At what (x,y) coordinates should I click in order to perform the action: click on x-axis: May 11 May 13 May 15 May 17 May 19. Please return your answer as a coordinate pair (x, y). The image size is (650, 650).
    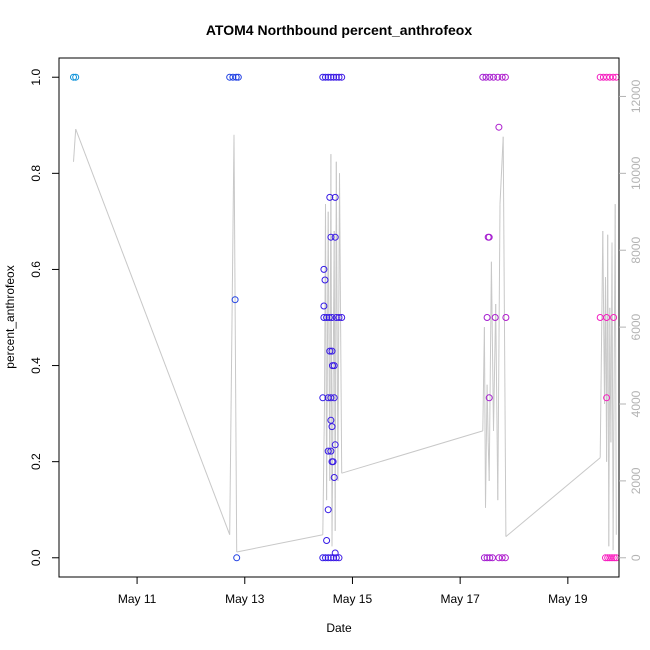
    Looking at the image, I should click on (353, 591).